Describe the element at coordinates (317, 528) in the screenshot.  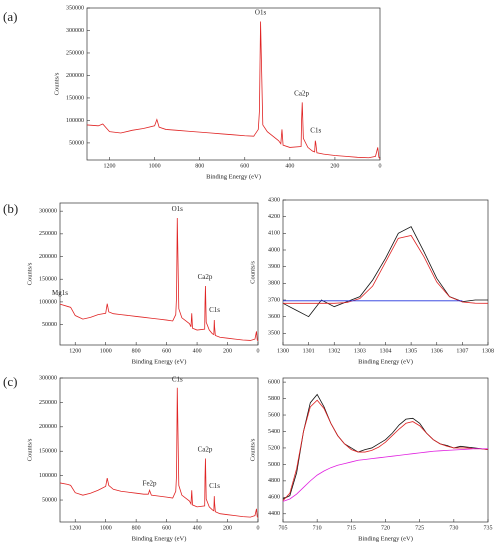
I see `x-tick-label: 710` at that location.